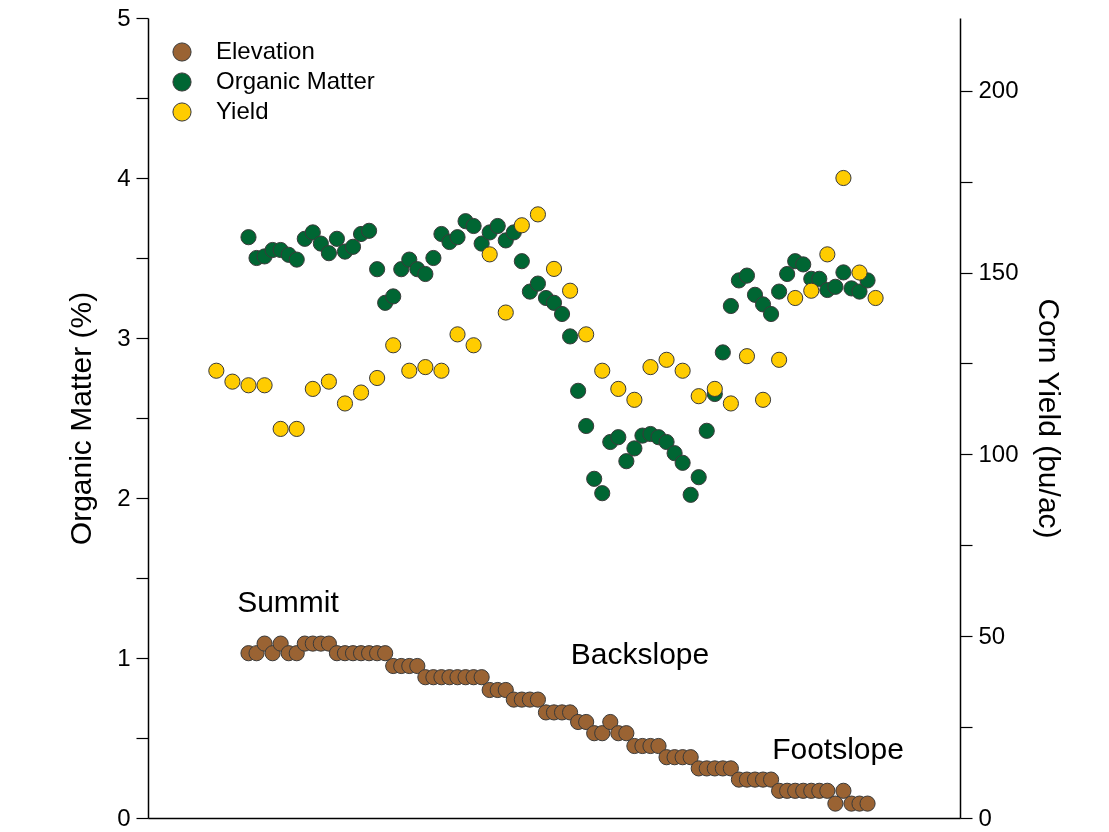  Describe the element at coordinates (124, 337) in the screenshot. I see `y-tick-label: 3` at that location.